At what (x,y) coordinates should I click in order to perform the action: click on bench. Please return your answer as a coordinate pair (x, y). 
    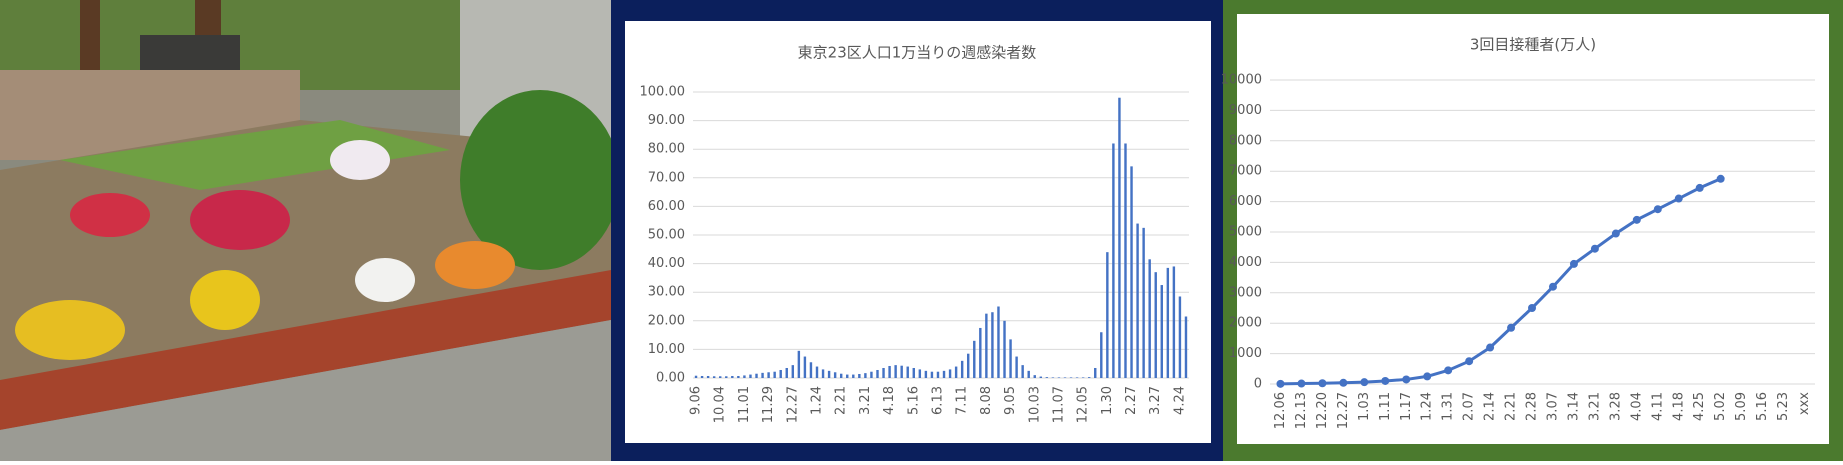
    Looking at the image, I should click on (190, 55).